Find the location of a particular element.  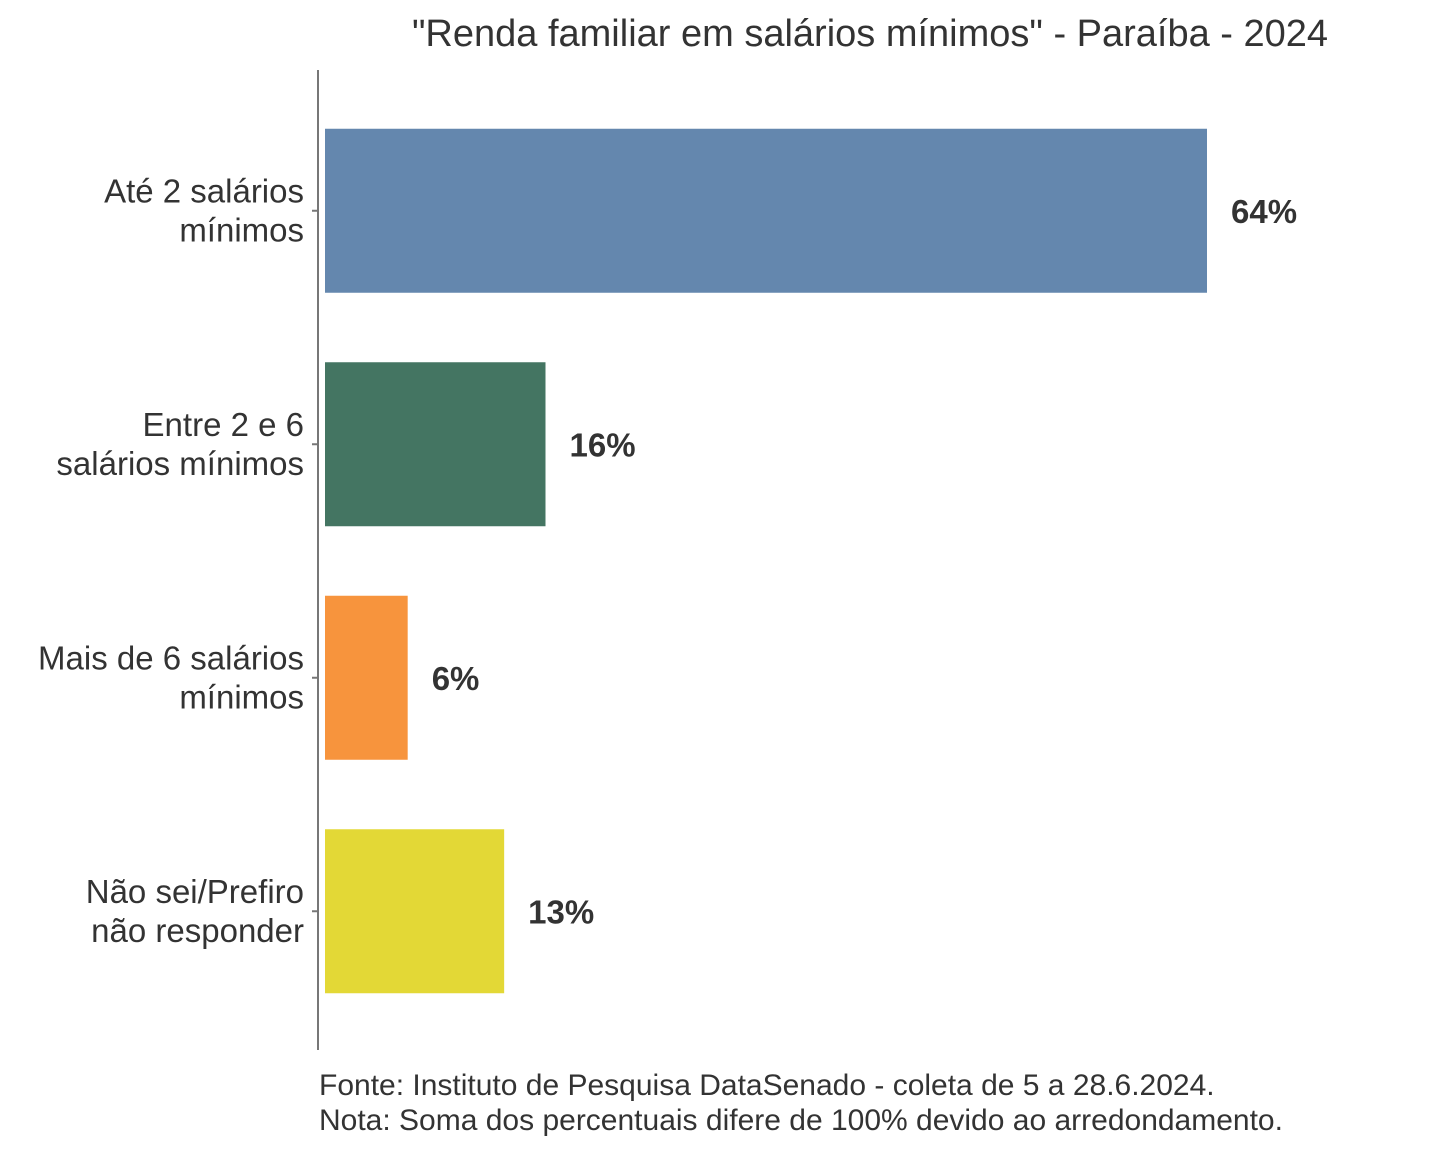

category-label: Não sei/Prefiro não responder is located at coordinates (195, 911).